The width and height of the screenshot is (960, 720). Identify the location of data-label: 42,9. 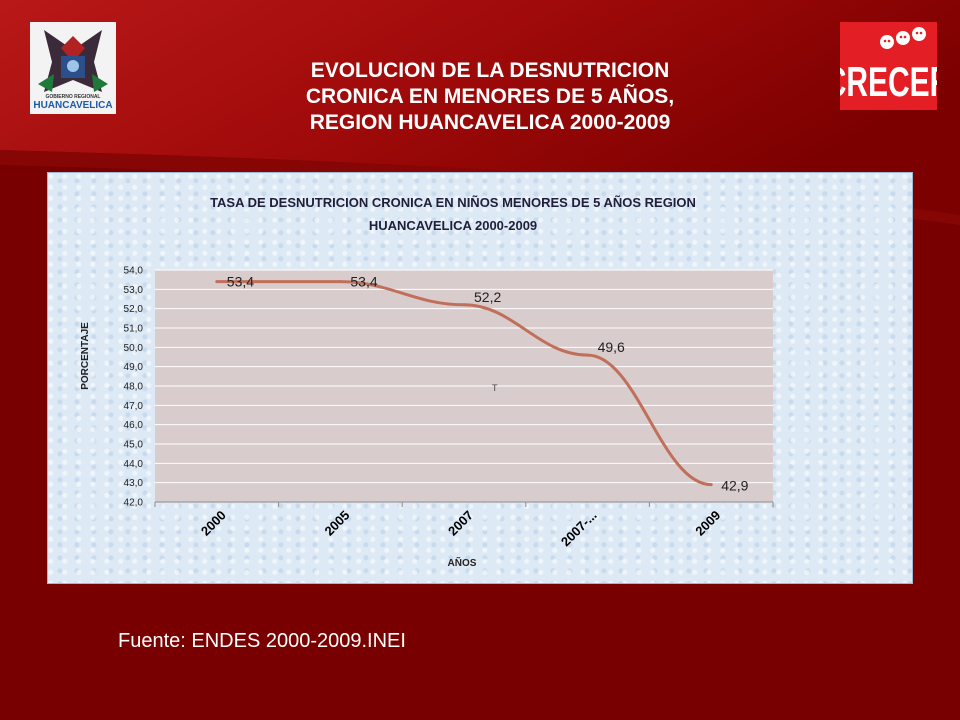
(734, 486).